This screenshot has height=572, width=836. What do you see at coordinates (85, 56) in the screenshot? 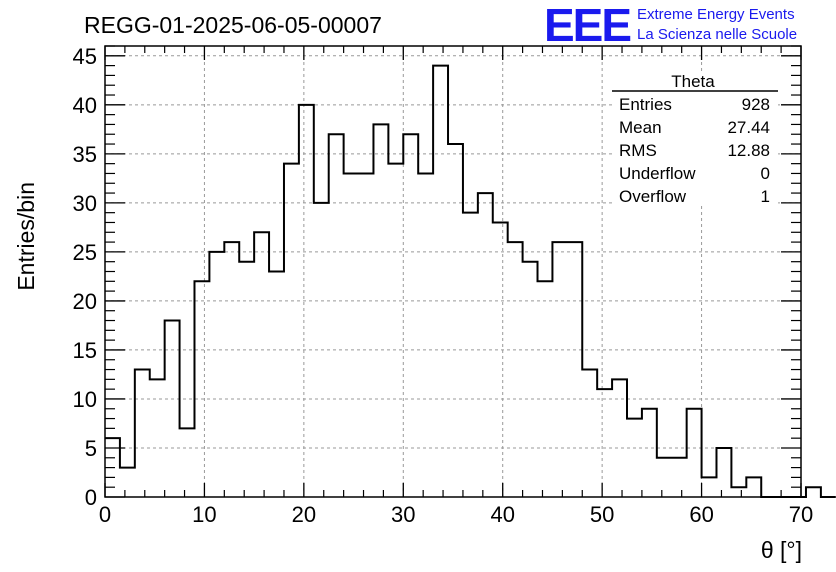
I see `y-tick-label: 45` at bounding box center [85, 56].